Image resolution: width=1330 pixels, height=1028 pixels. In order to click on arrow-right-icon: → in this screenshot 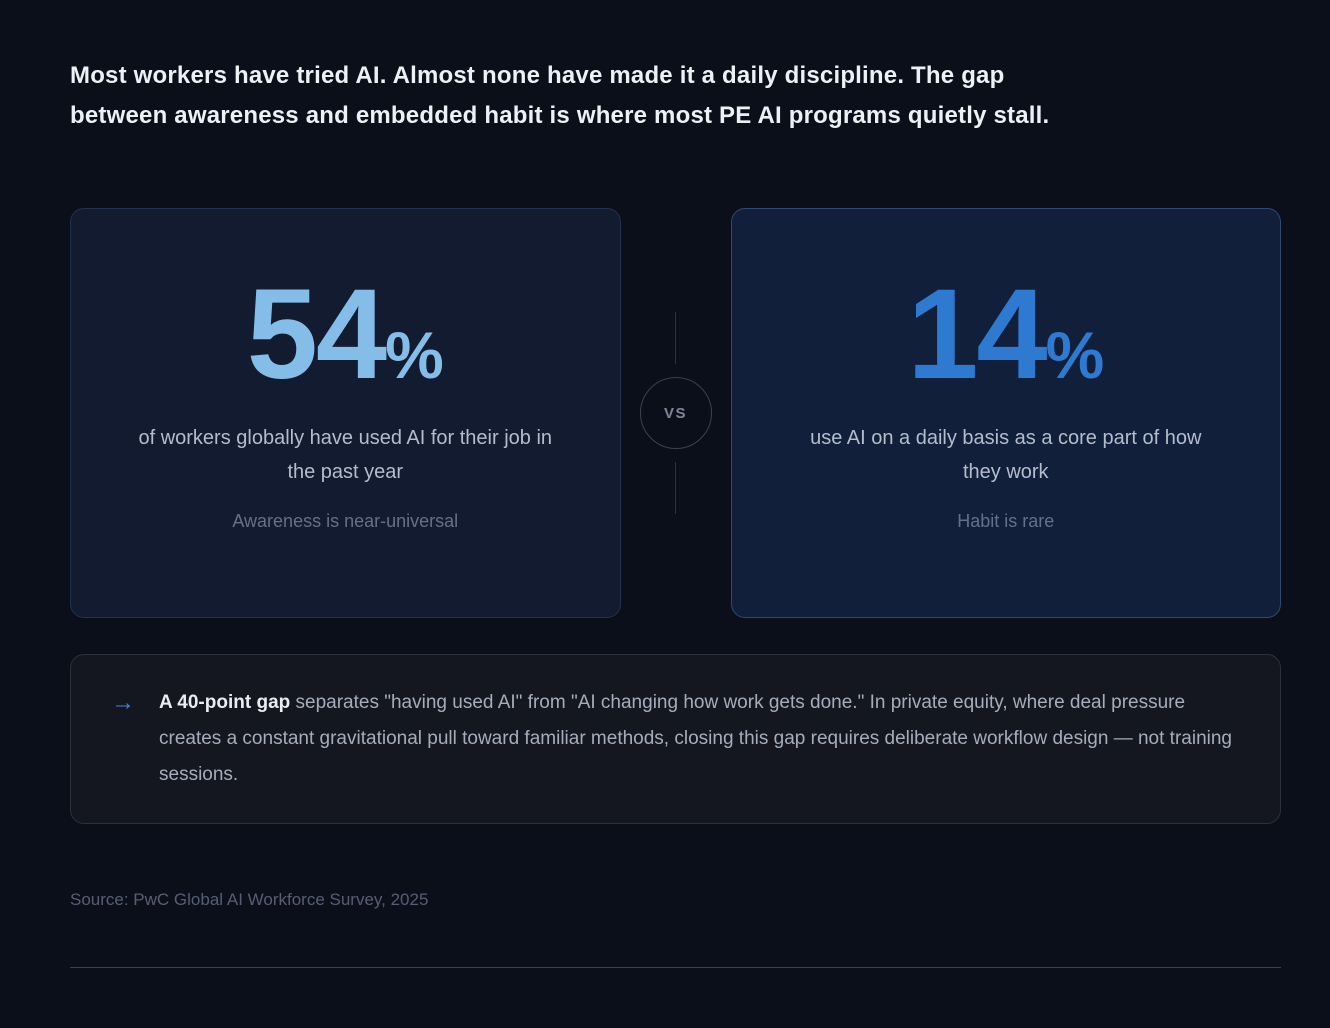, I will do `click(123, 702)`.